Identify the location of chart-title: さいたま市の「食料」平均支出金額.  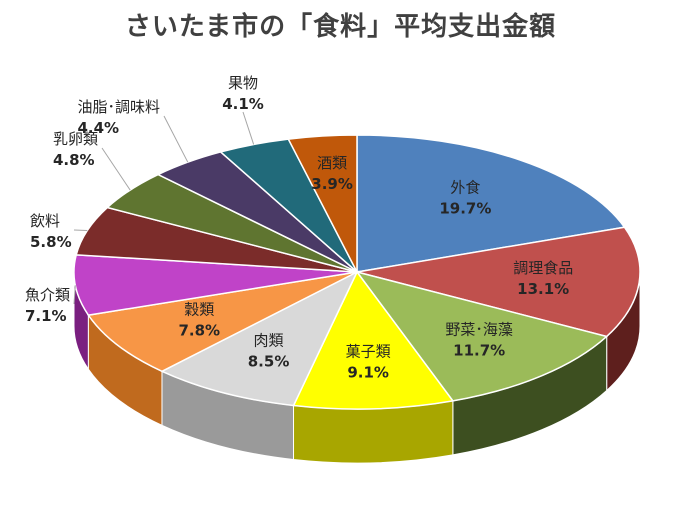
(340, 27).